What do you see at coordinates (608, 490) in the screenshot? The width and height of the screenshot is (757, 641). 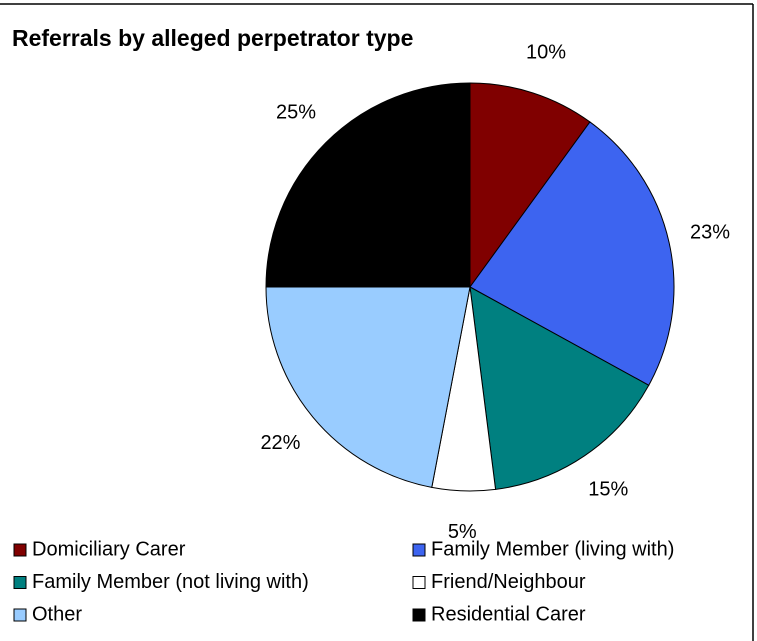 I see `slice-label: 15%` at bounding box center [608, 490].